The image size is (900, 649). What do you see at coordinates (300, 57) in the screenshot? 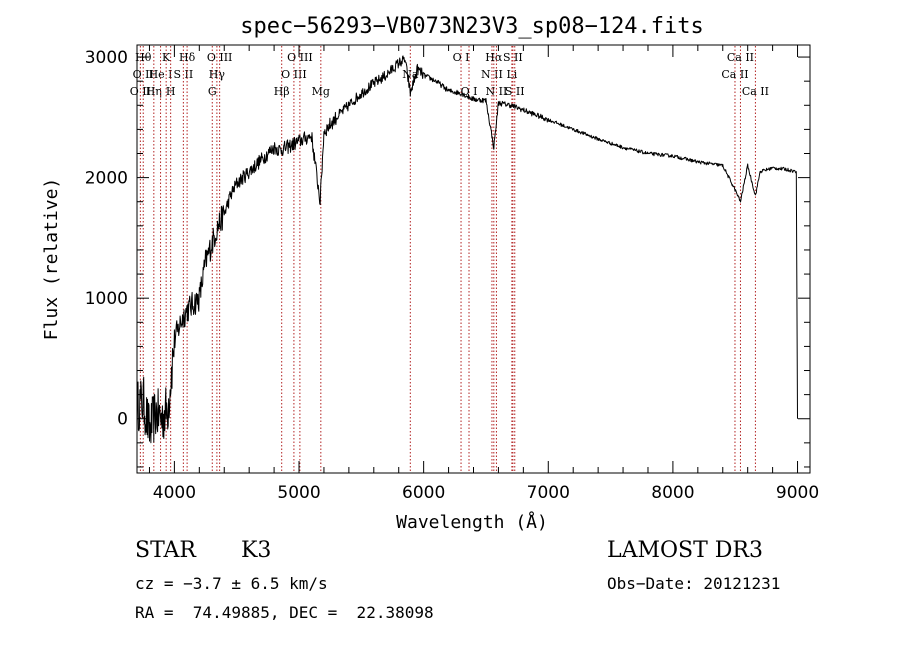
I see `line-label-13-0: O III` at bounding box center [300, 57].